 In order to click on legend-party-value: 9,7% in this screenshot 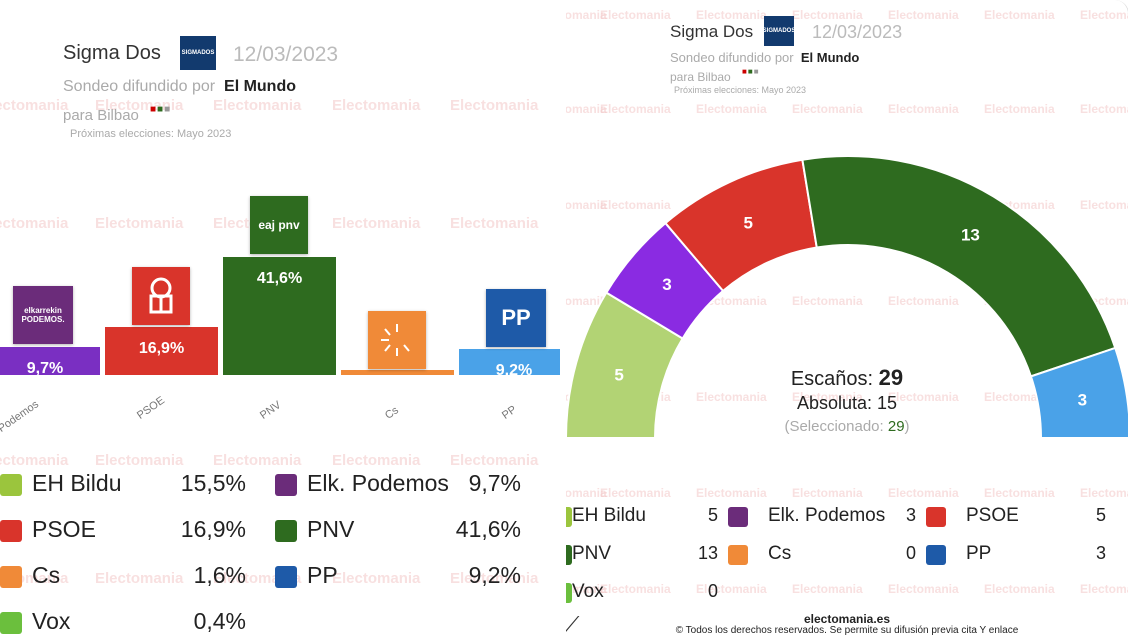, I will do `click(494, 483)`.